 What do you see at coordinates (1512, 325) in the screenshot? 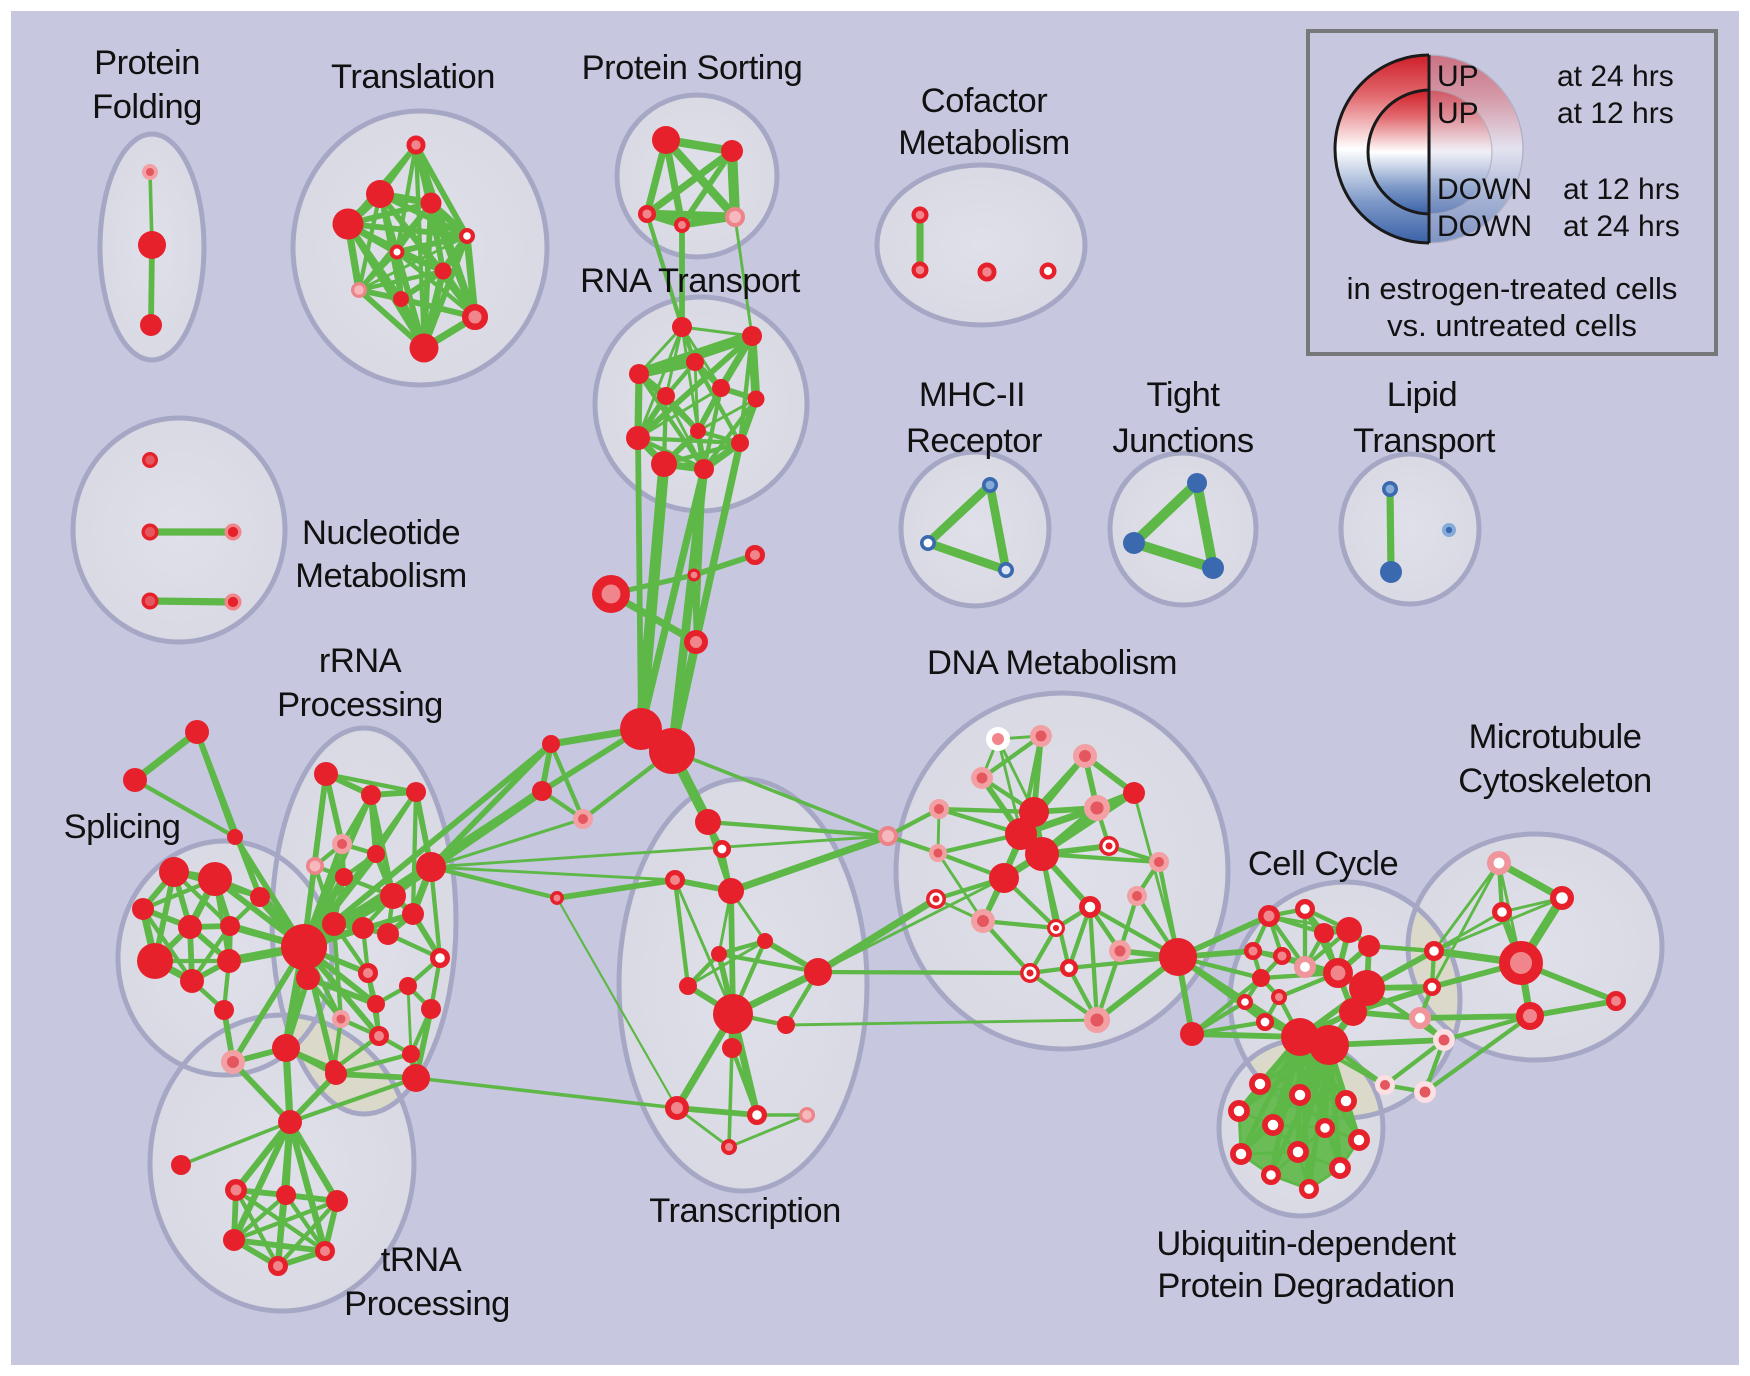
I see `svg-text: vs. untreated cells` at bounding box center [1512, 325].